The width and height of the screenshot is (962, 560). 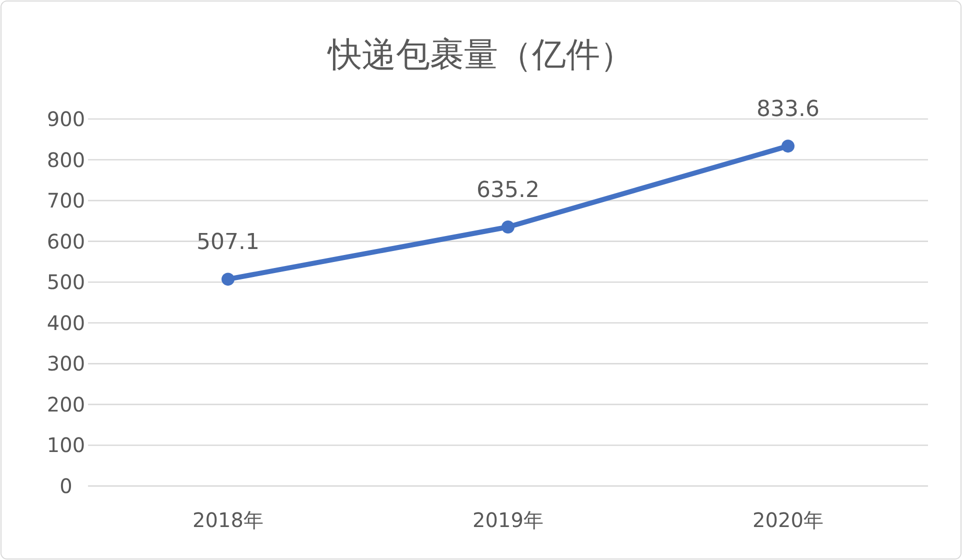 What do you see at coordinates (228, 243) in the screenshot?
I see `data-label: 507.1` at bounding box center [228, 243].